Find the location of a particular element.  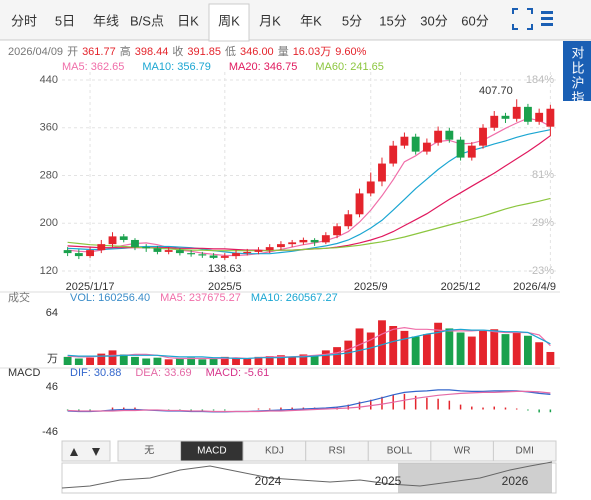

compare-button is located at coordinates (577, 71).